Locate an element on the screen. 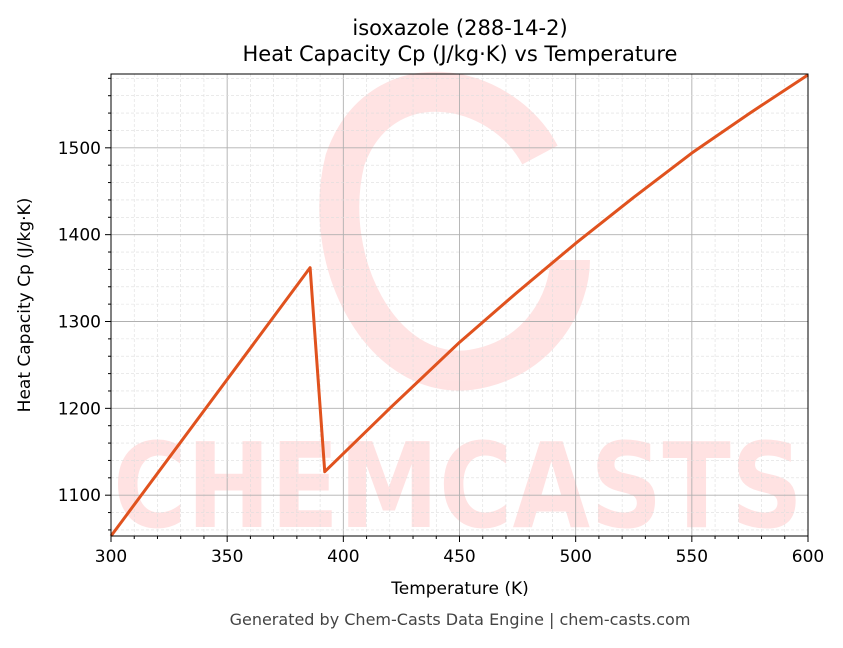 The image size is (843, 648). x-tick-label: 600 is located at coordinates (808, 557).